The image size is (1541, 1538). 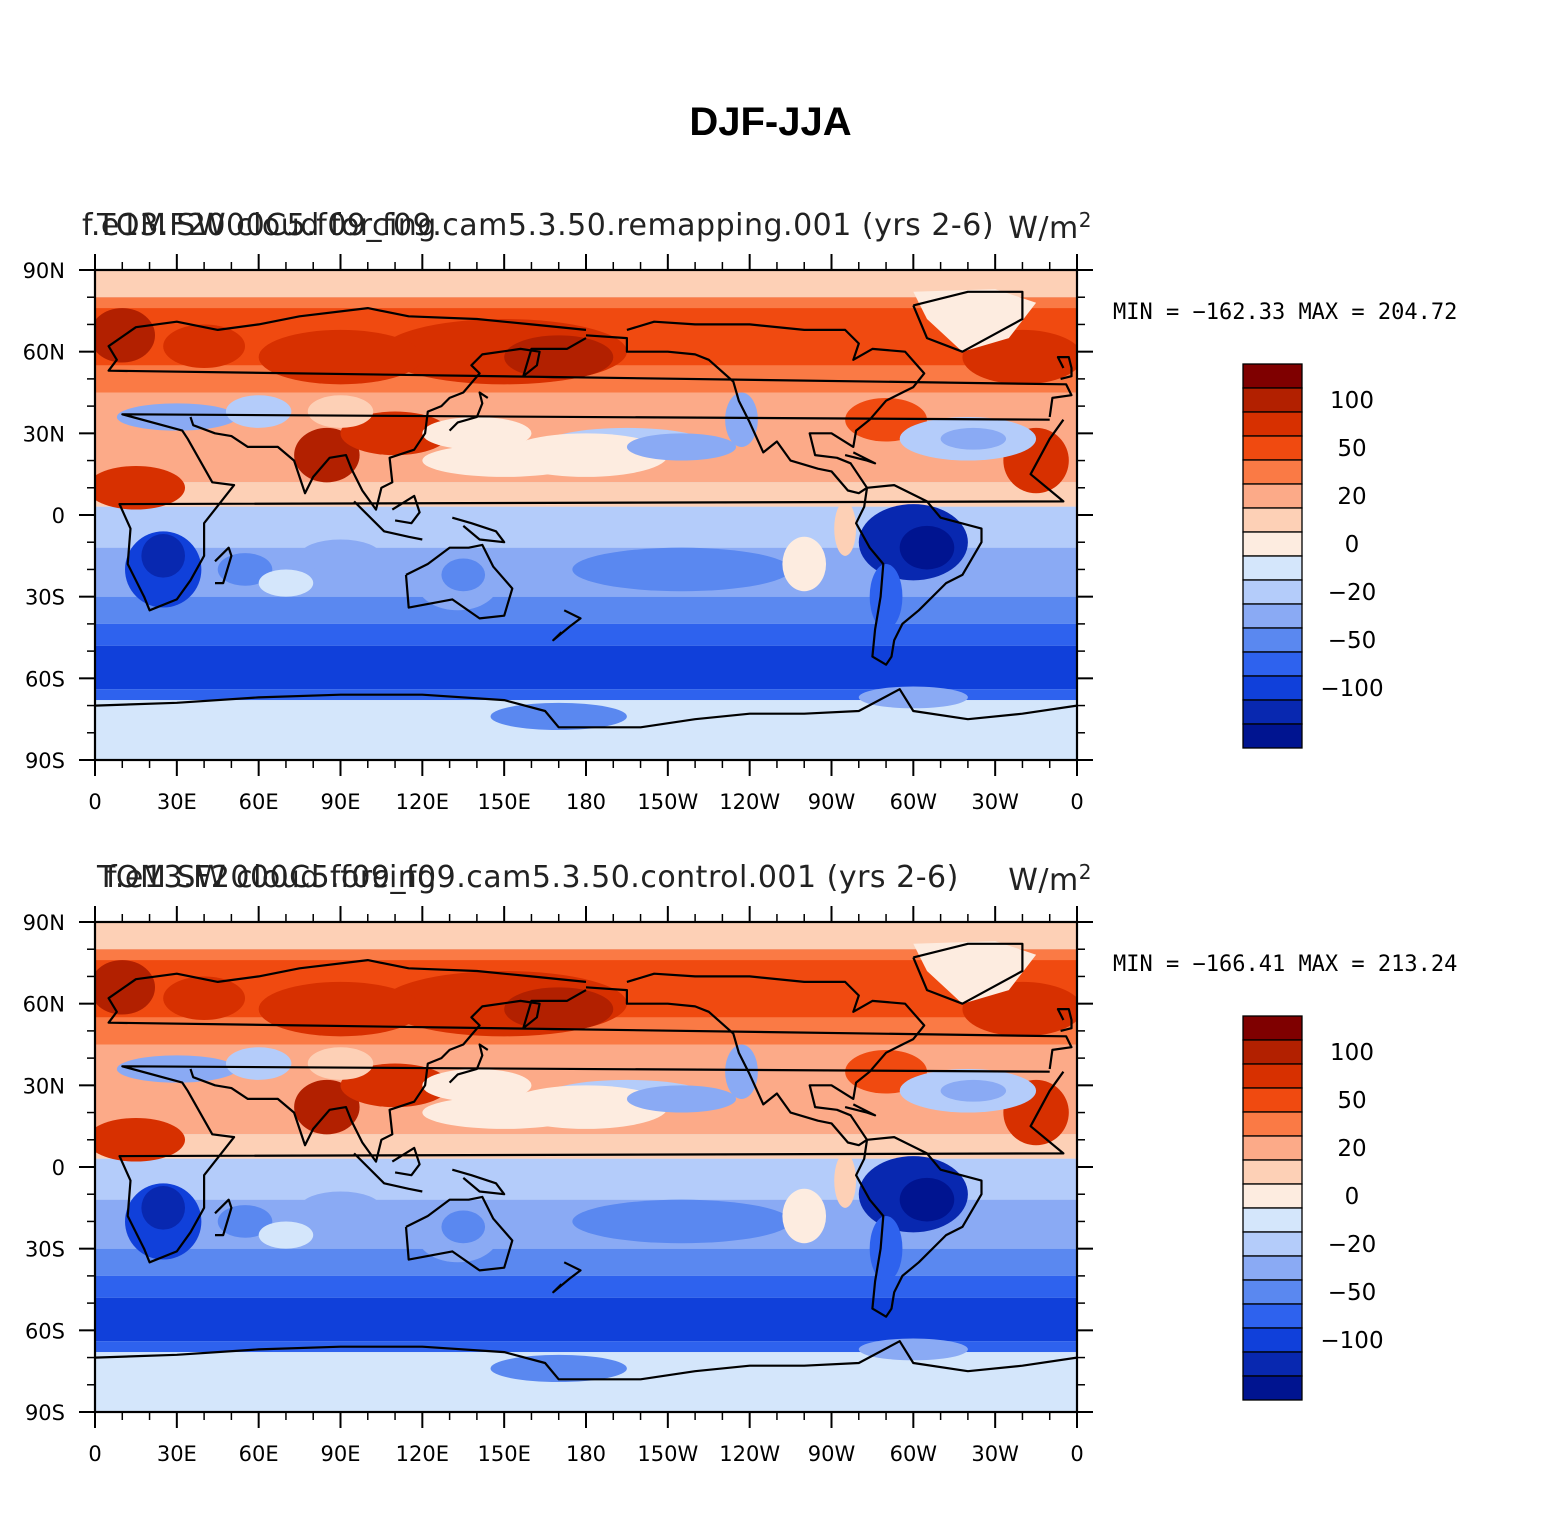 What do you see at coordinates (58, 1168) in the screenshot?
I see `lat-tick-label: 0` at bounding box center [58, 1168].